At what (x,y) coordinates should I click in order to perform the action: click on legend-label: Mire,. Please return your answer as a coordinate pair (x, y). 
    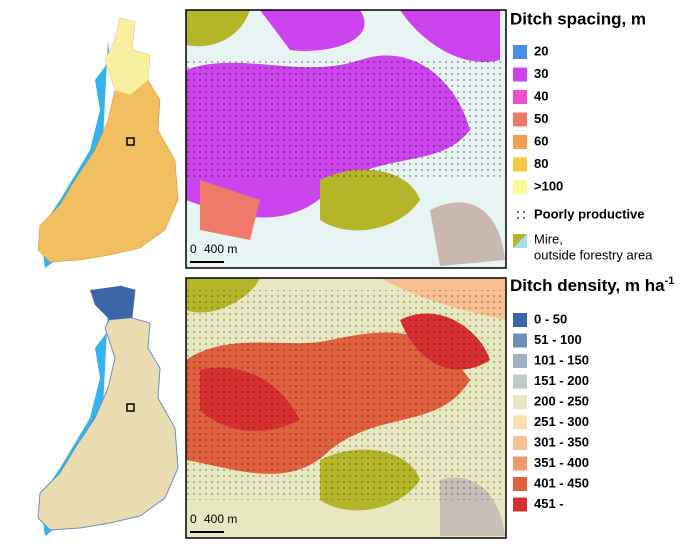
    Looking at the image, I should click on (548, 238).